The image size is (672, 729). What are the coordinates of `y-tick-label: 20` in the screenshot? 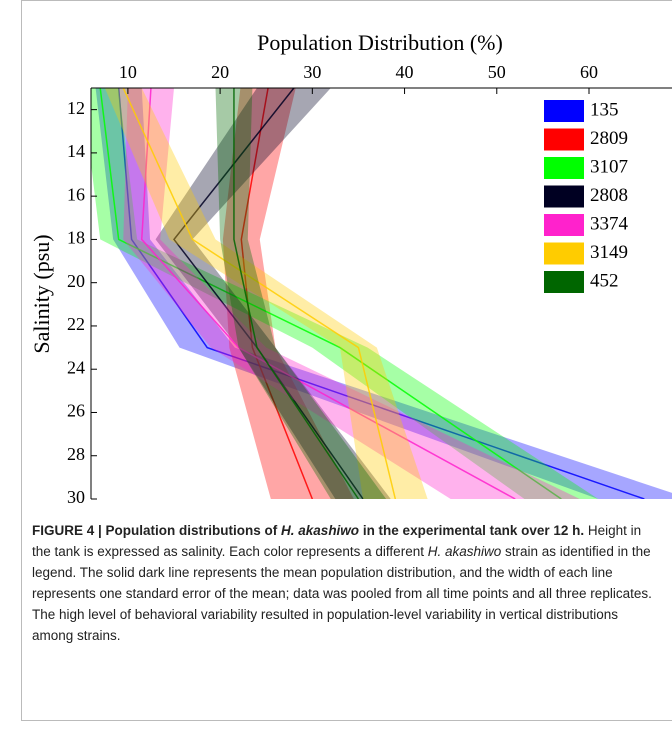 It's located at (76, 281).